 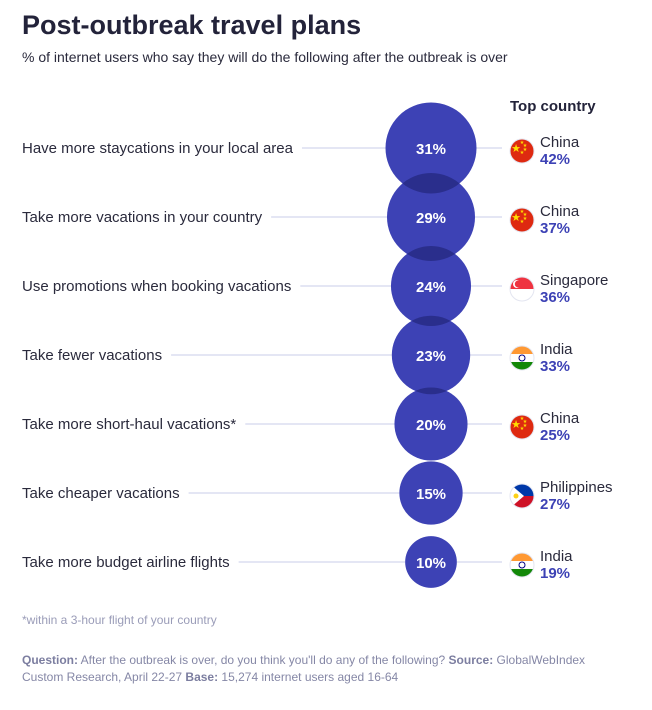 What do you see at coordinates (555, 573) in the screenshot?
I see `top-country-value: 19%` at bounding box center [555, 573].